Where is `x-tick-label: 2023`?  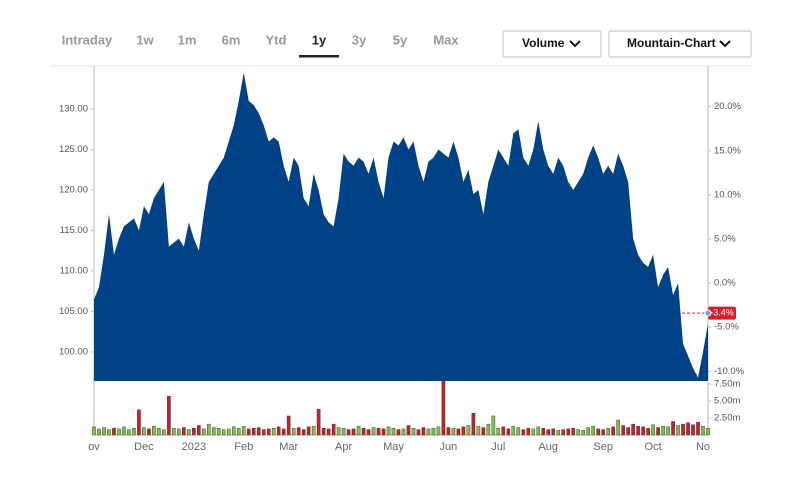 x-tick-label: 2023 is located at coordinates (194, 447).